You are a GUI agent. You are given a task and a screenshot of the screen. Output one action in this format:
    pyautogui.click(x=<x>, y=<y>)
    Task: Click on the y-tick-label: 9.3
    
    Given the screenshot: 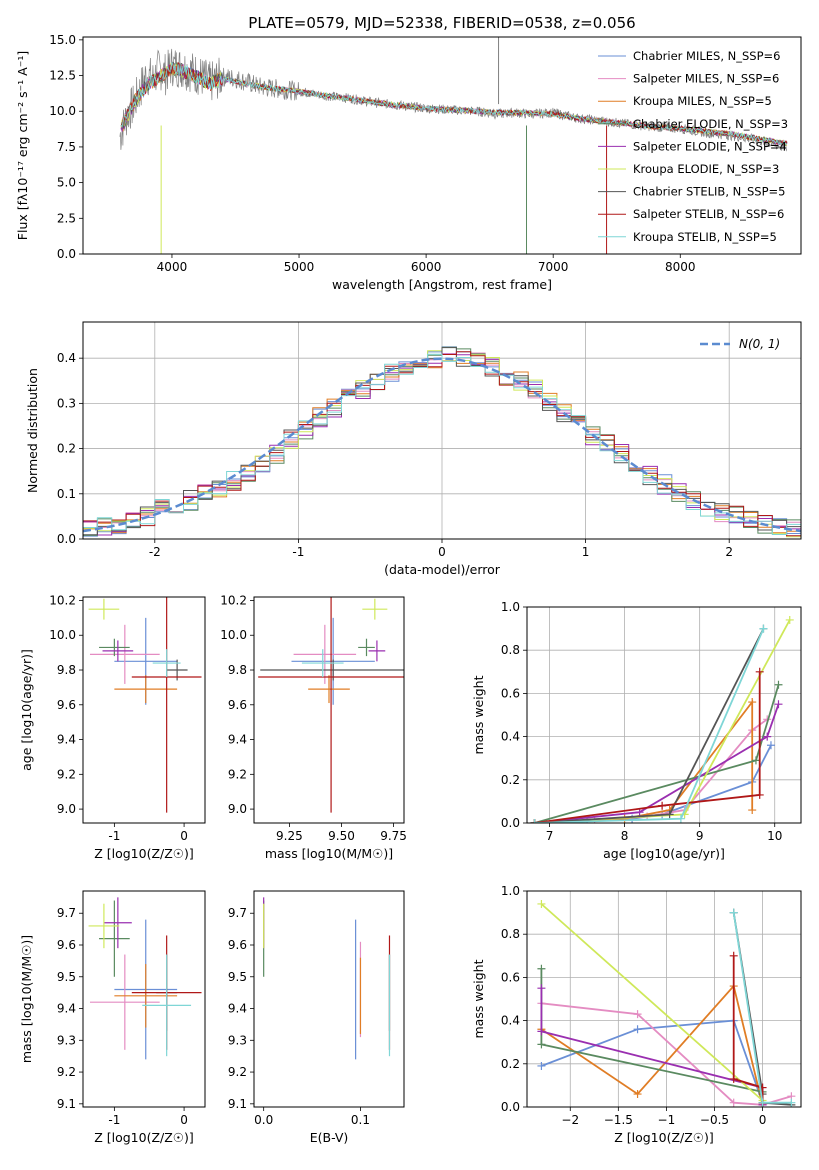 What is the action you would take?
    pyautogui.click(x=237, y=1040)
    